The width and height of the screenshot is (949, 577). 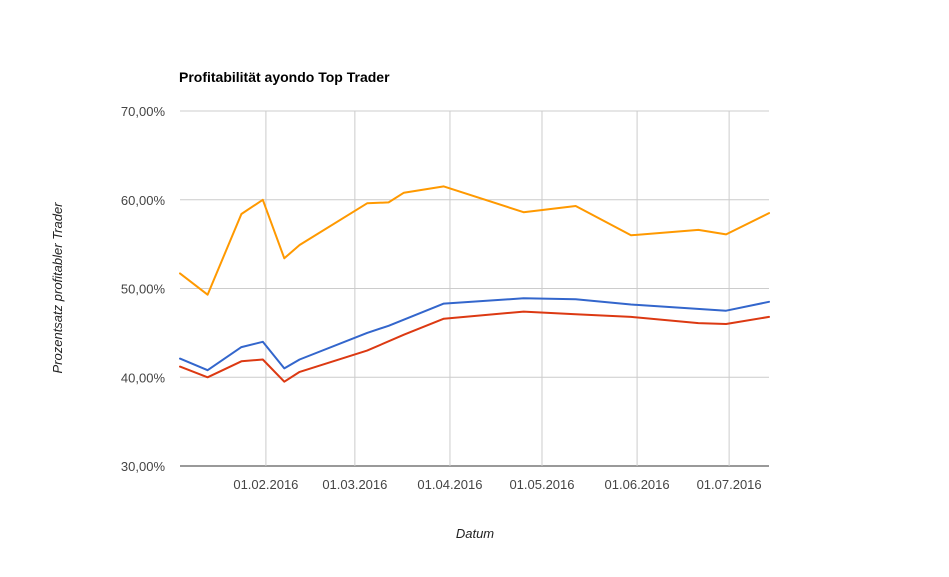 I want to click on y-tick-label: 40,00%, so click(x=143, y=377).